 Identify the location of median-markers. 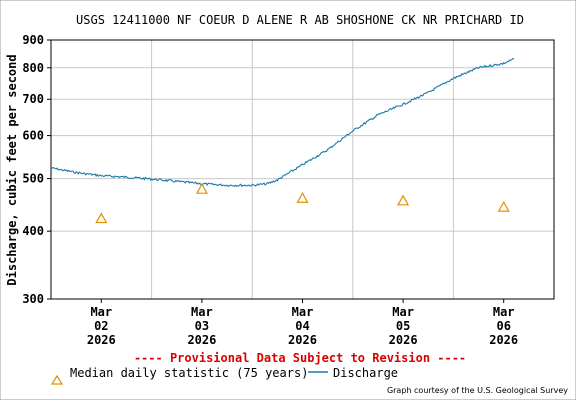
(302, 203).